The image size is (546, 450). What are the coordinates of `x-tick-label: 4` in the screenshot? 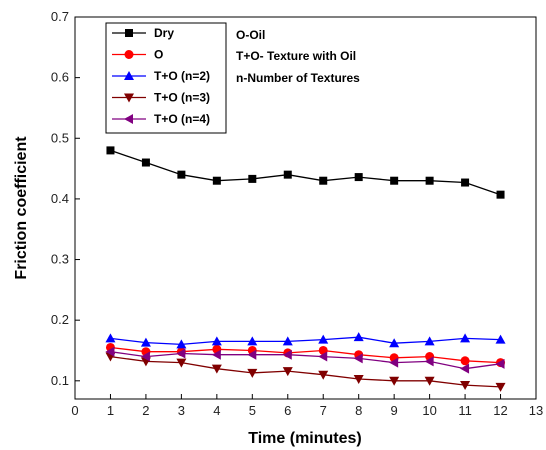 It's located at (216, 410).